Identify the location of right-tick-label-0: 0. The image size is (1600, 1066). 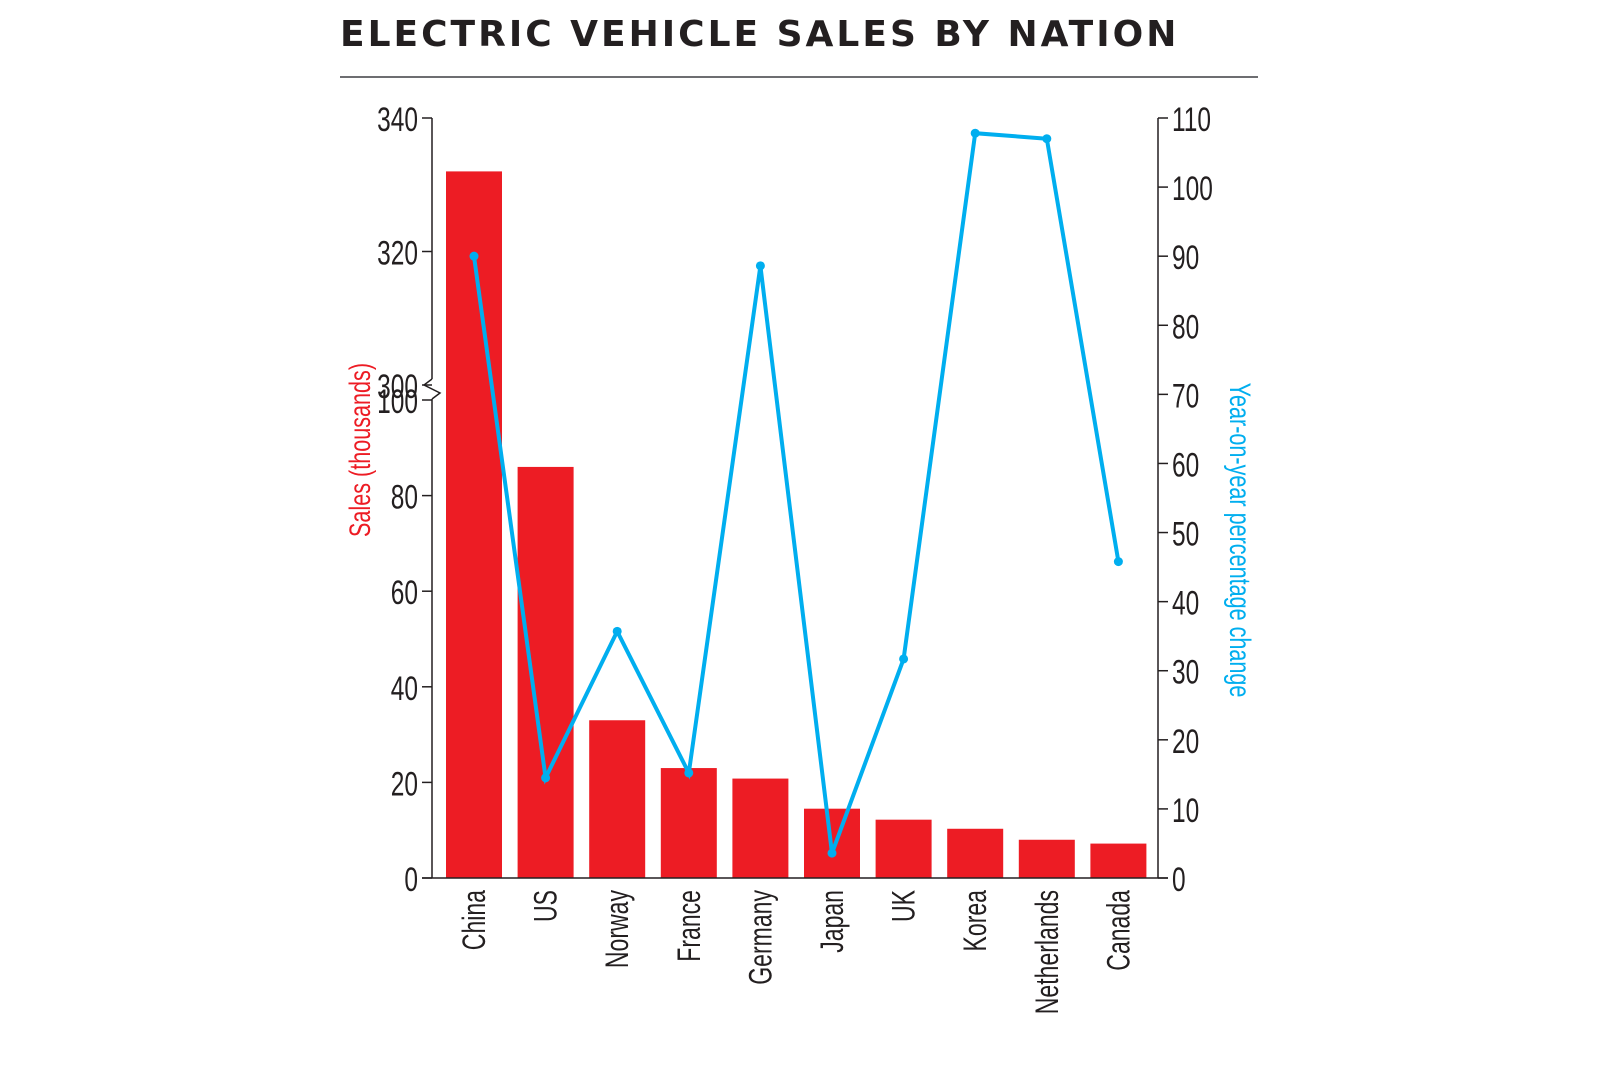
(1179, 880).